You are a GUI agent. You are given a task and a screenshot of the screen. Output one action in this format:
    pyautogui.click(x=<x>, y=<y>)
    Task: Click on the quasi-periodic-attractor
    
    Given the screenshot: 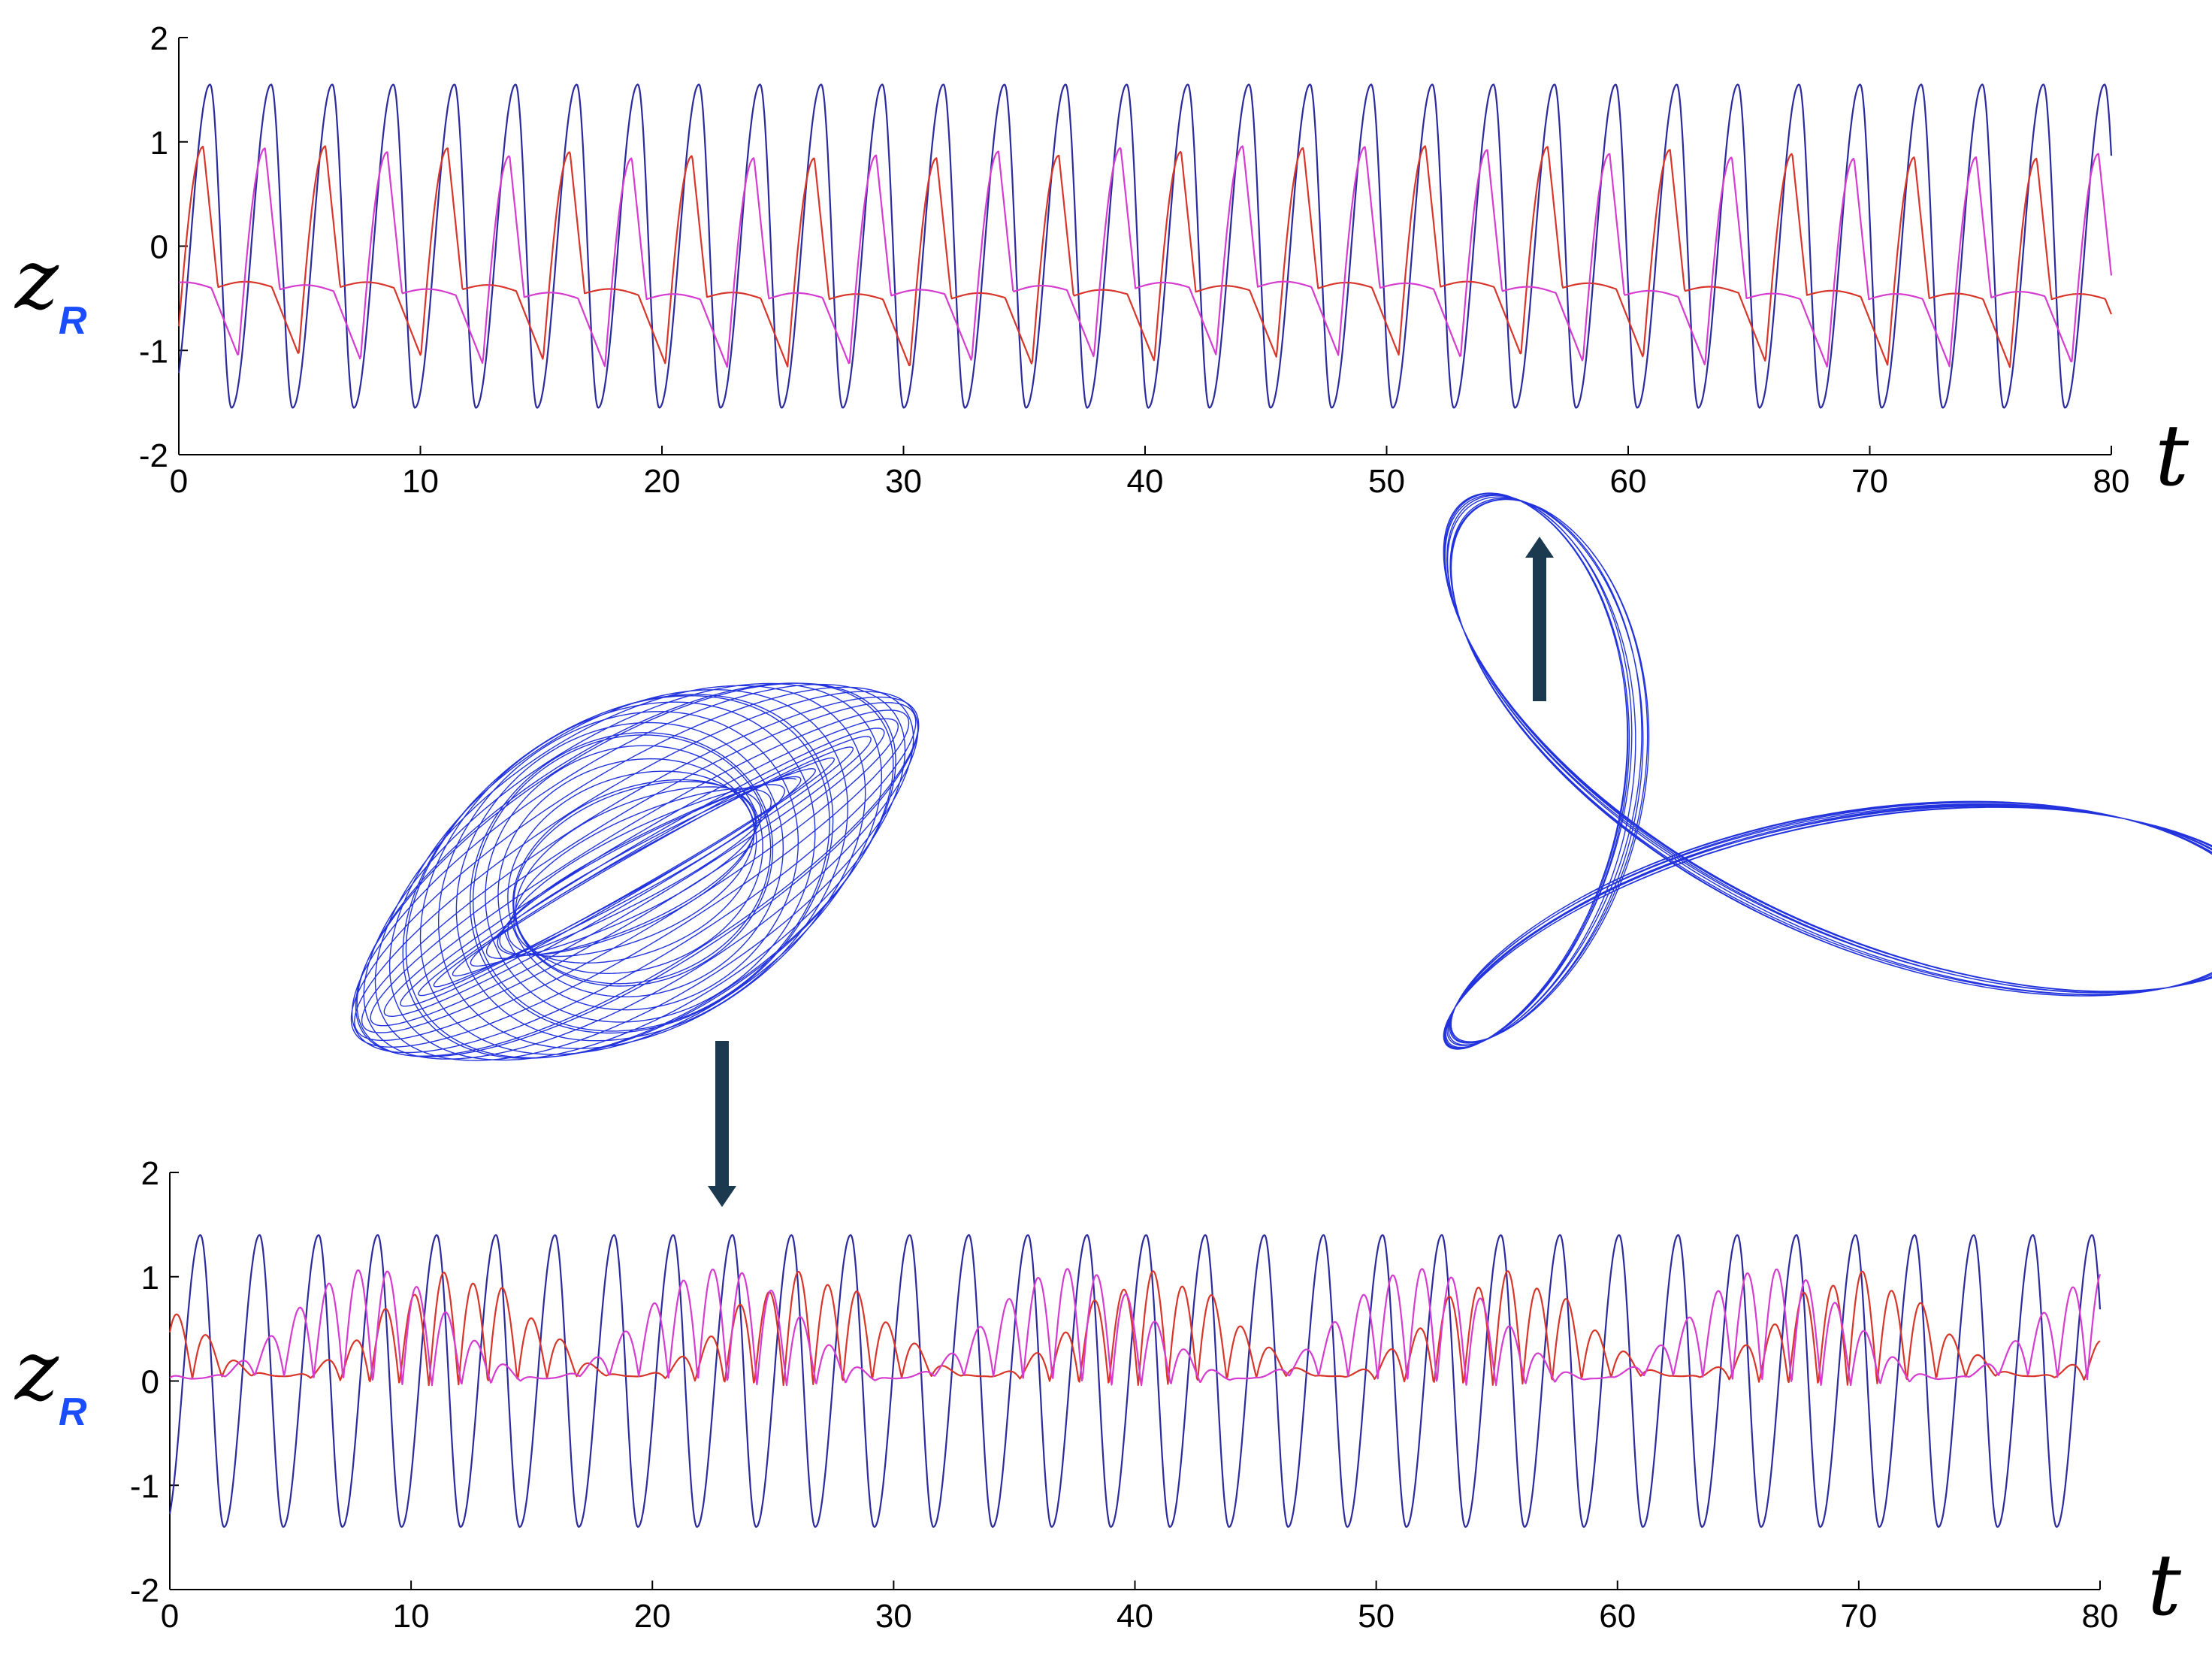 What is the action you would take?
    pyautogui.click(x=635, y=871)
    